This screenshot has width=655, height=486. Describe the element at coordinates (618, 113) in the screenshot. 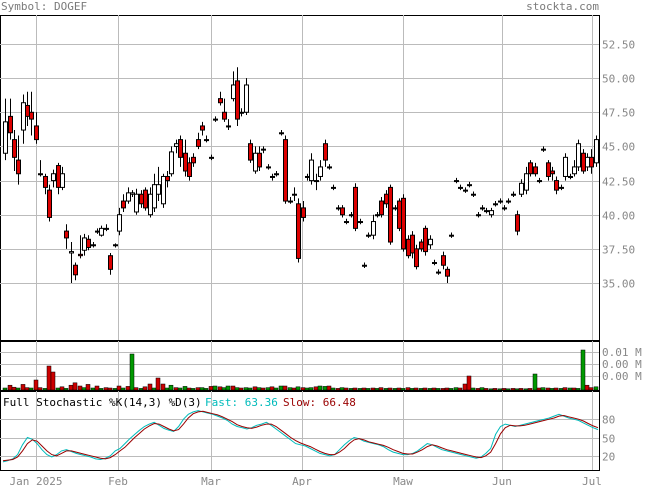

I see `price-tick-label: 47.50` at that location.